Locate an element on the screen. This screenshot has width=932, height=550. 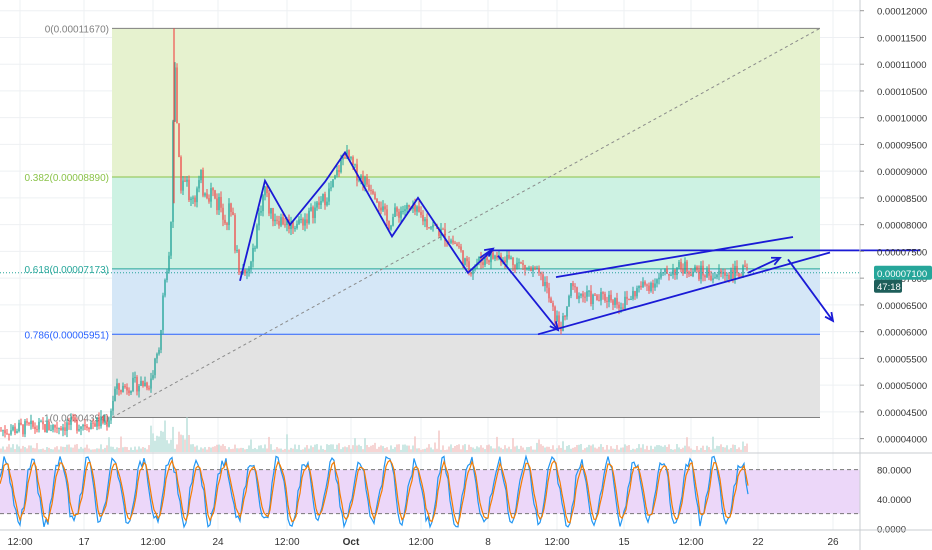
time-tick-label: 12:00 is located at coordinates (19, 542).